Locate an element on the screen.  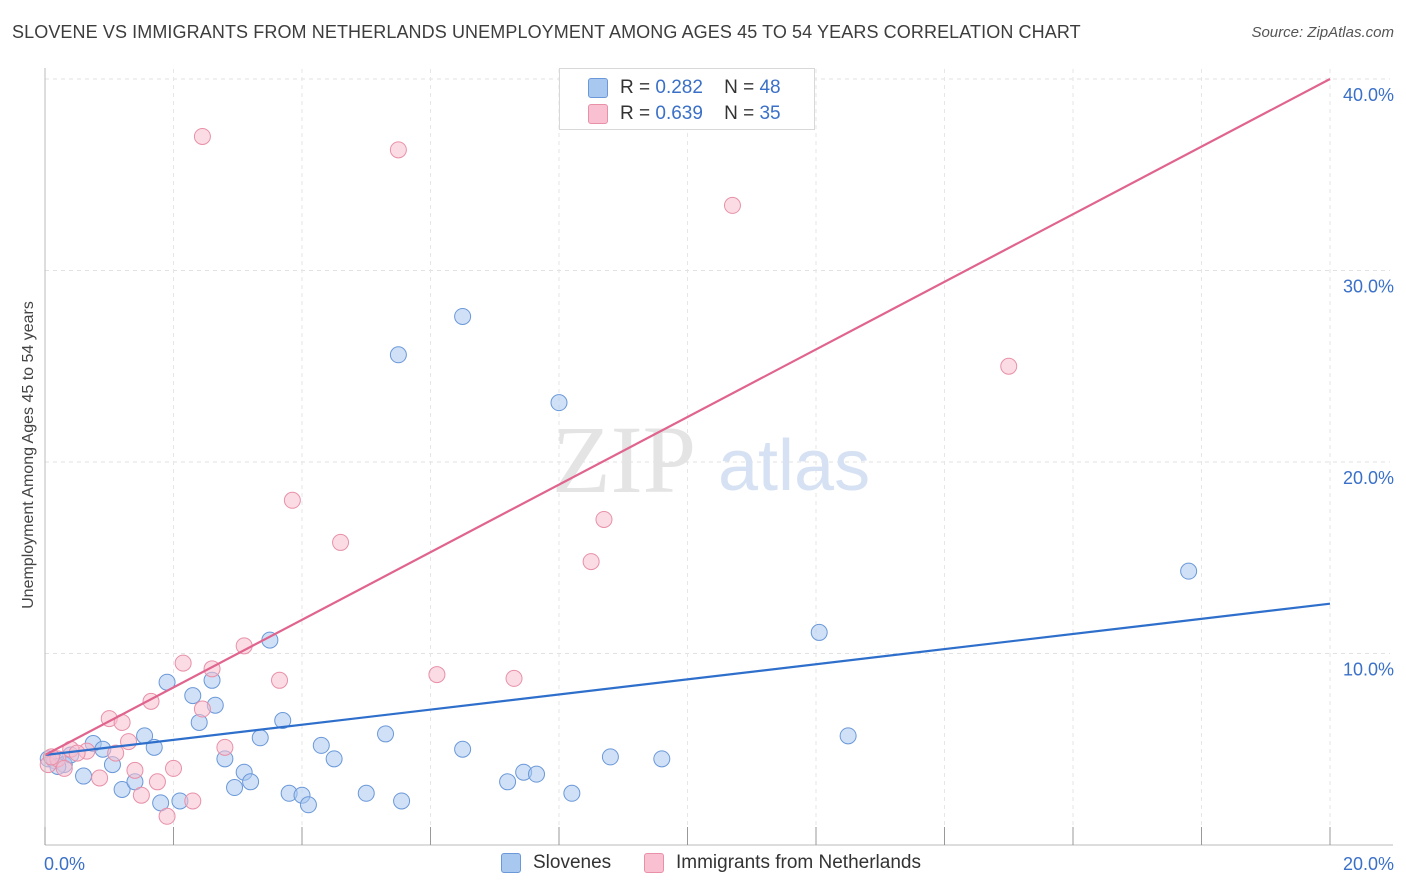
bottom-legend-swatch-slovenes is located at coordinates (511, 863).